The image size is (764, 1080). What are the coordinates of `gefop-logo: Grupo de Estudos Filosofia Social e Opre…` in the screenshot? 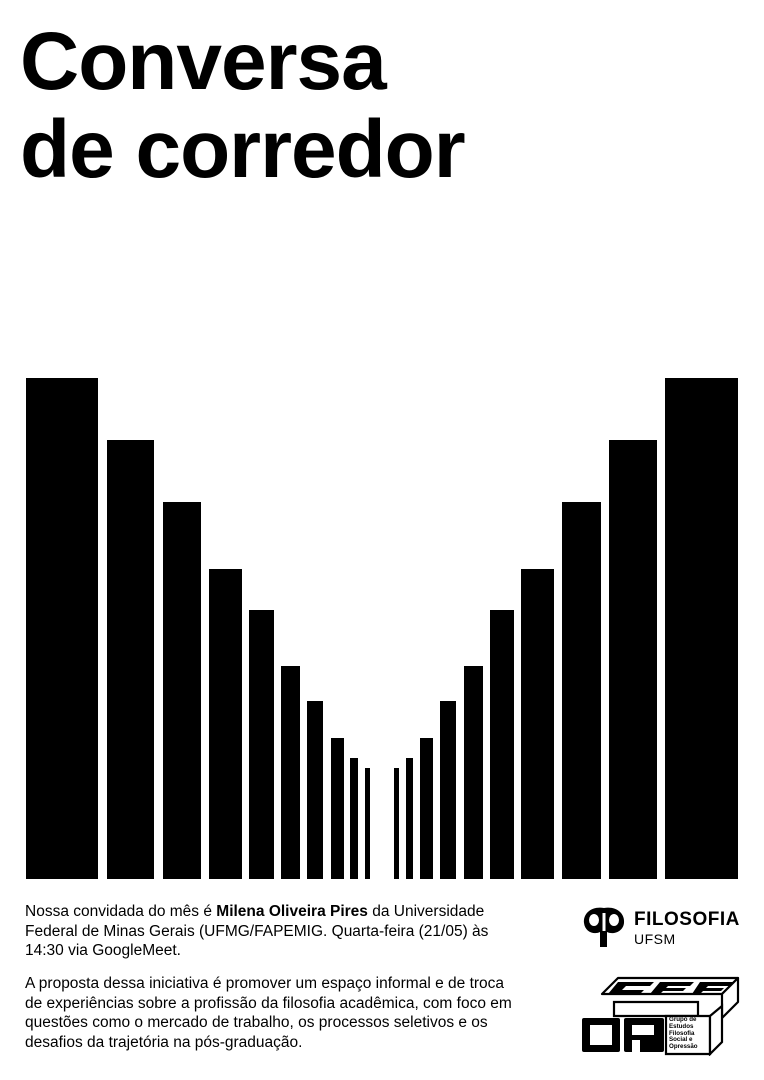 It's located at (660, 1014).